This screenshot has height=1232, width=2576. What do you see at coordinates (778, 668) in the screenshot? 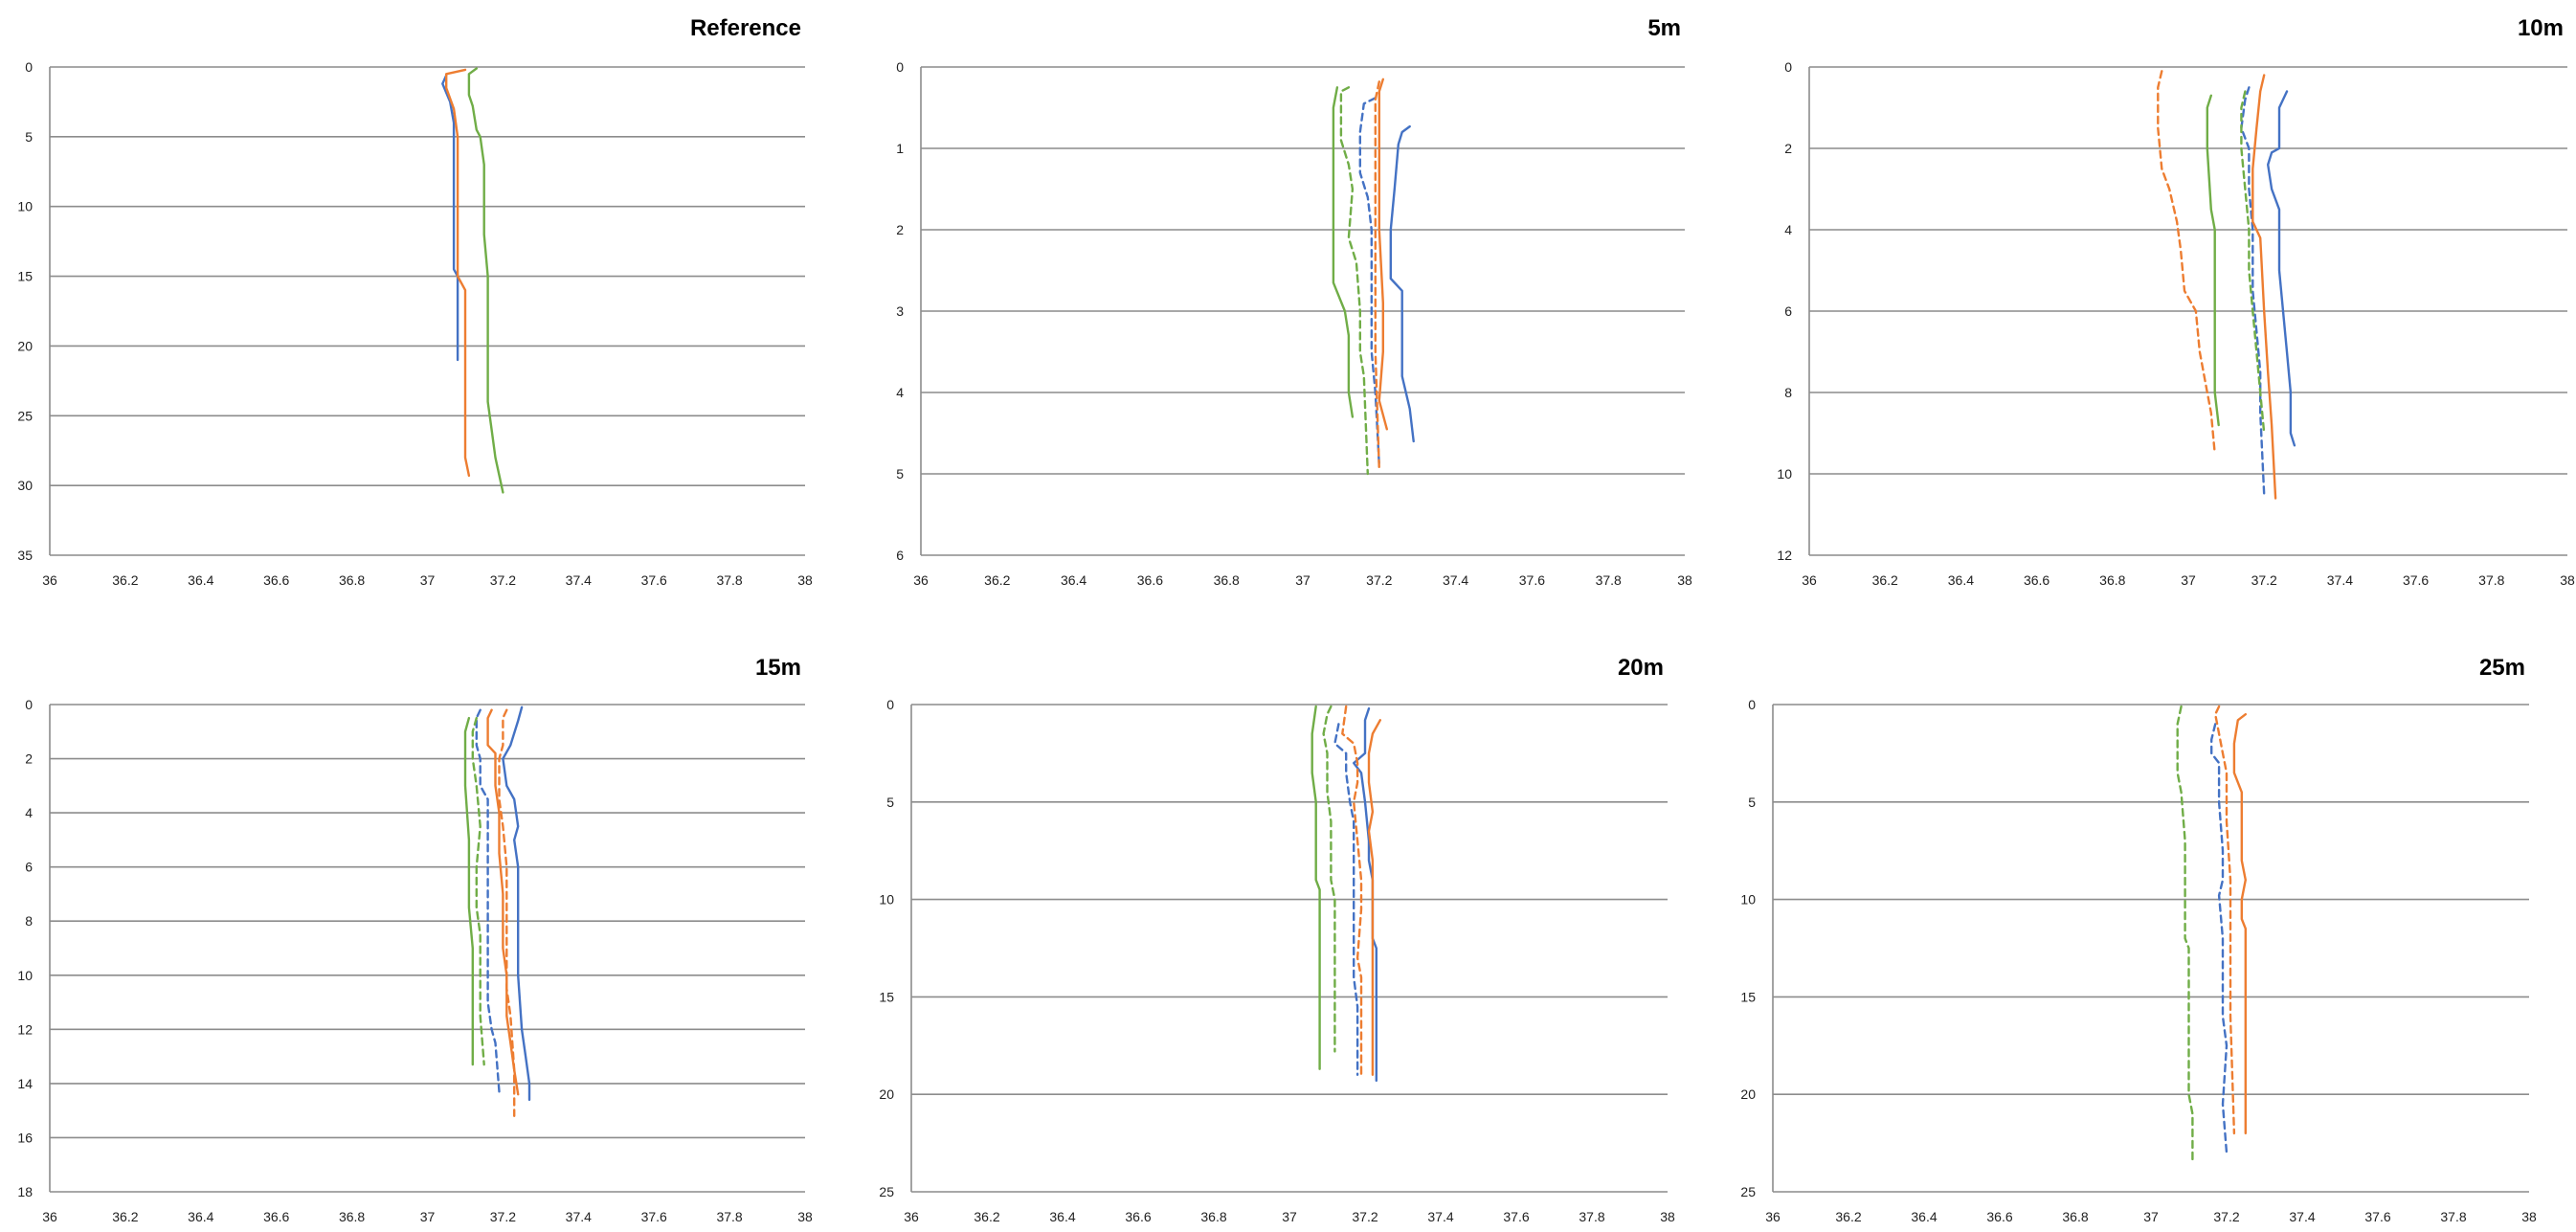
I see `chart-title: 15m` at bounding box center [778, 668].